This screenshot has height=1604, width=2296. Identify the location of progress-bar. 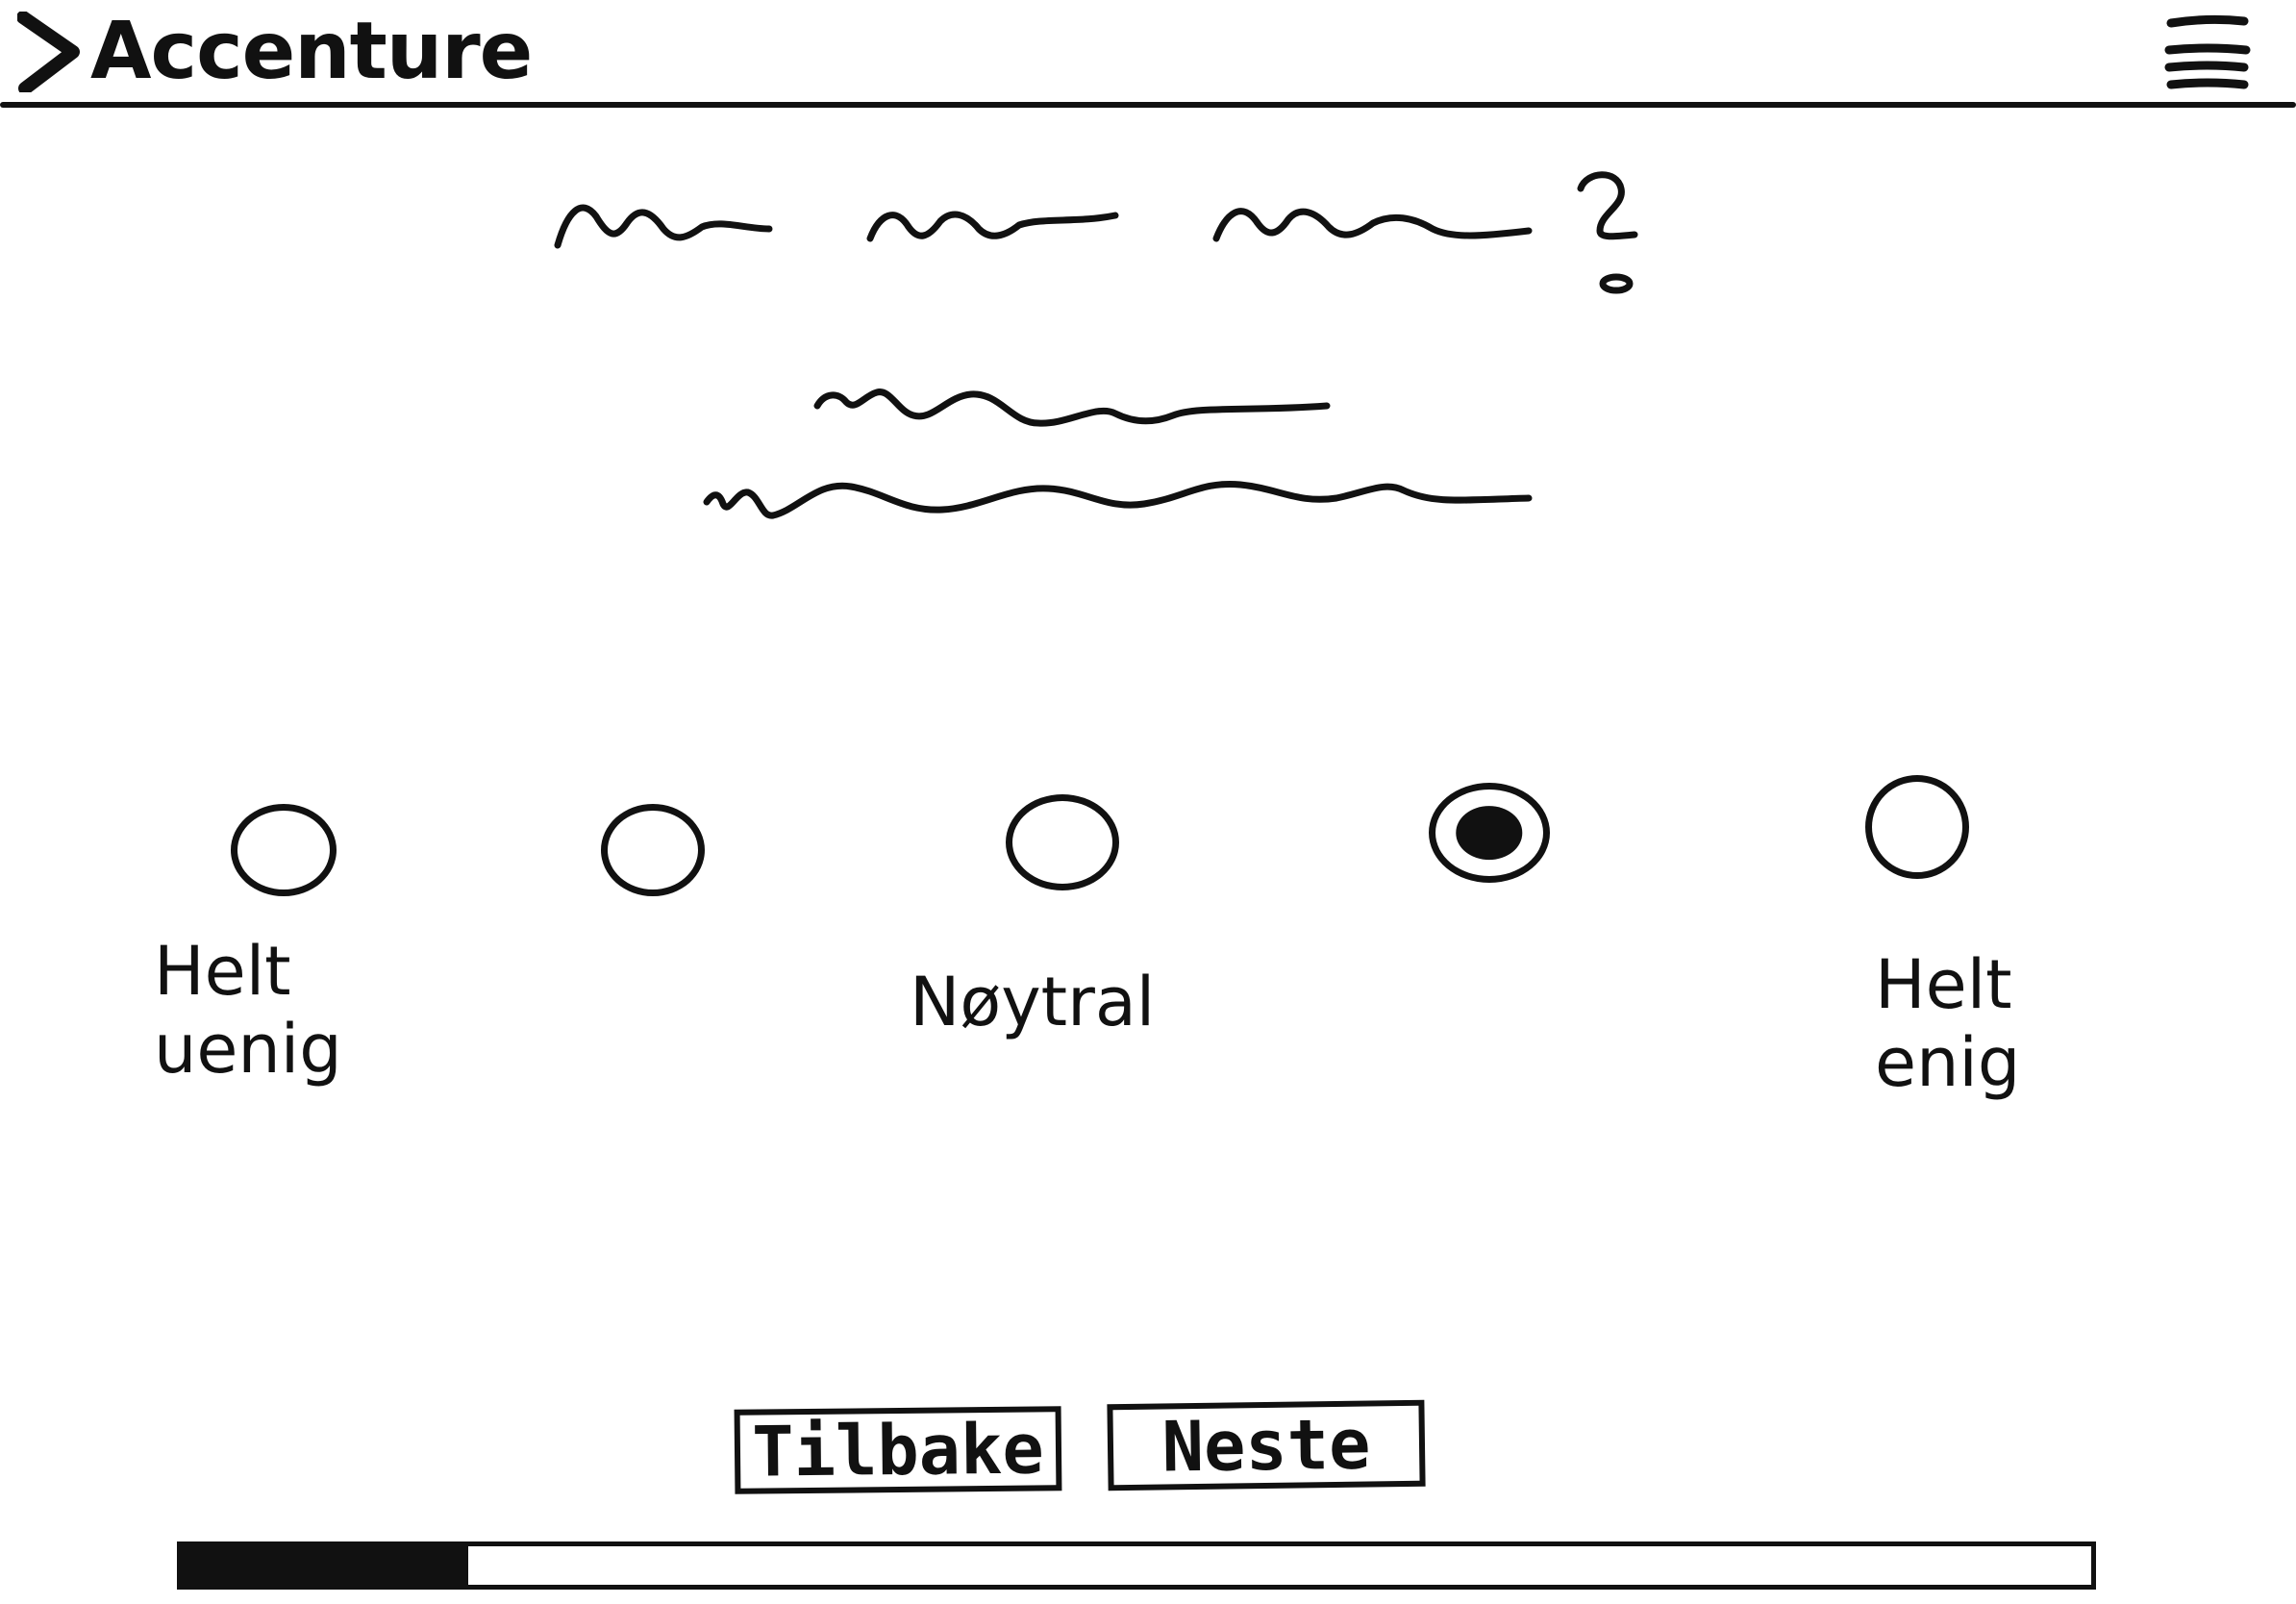
(1136, 1565).